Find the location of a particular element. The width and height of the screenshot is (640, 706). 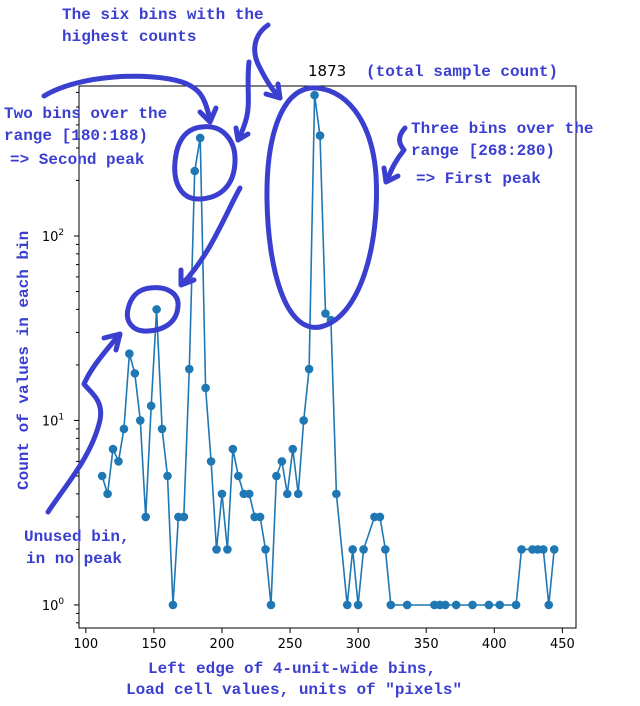

ink-arrow-unused-down is located at coordinates (83, 424).